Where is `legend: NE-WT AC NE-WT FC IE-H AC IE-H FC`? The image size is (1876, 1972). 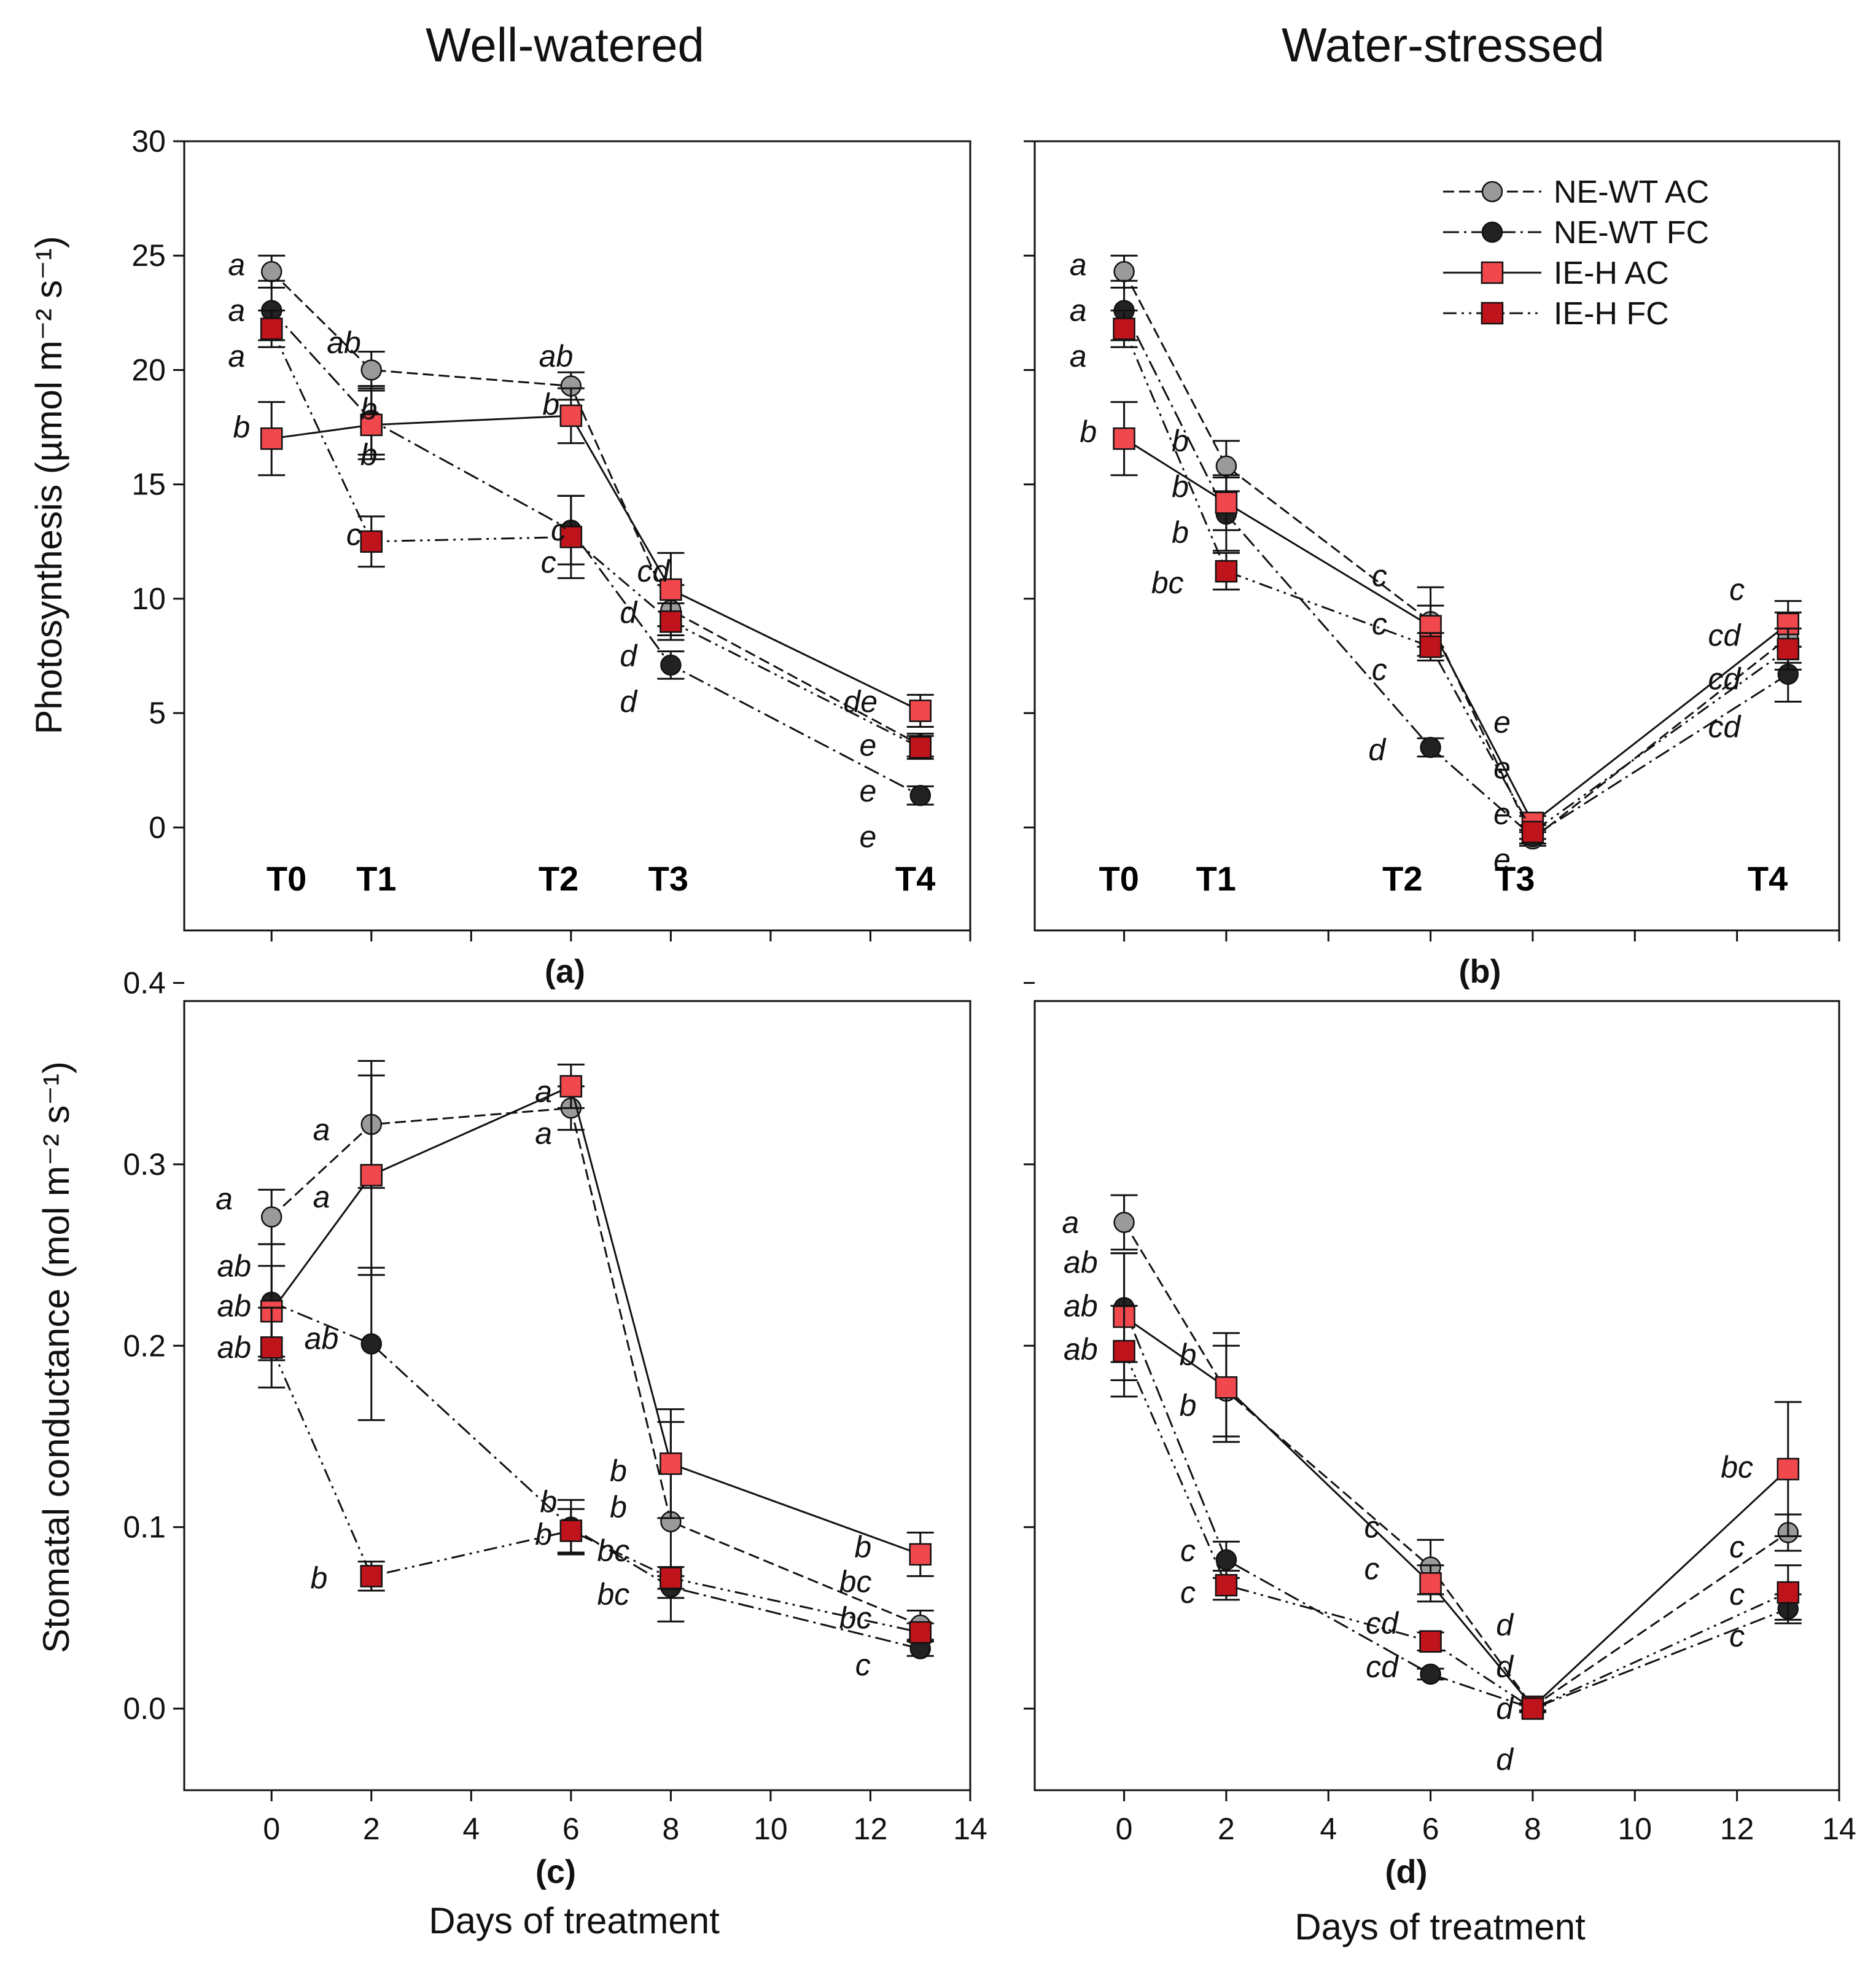
legend: NE-WT AC NE-WT FC IE-H AC IE-H FC is located at coordinates (1576, 253).